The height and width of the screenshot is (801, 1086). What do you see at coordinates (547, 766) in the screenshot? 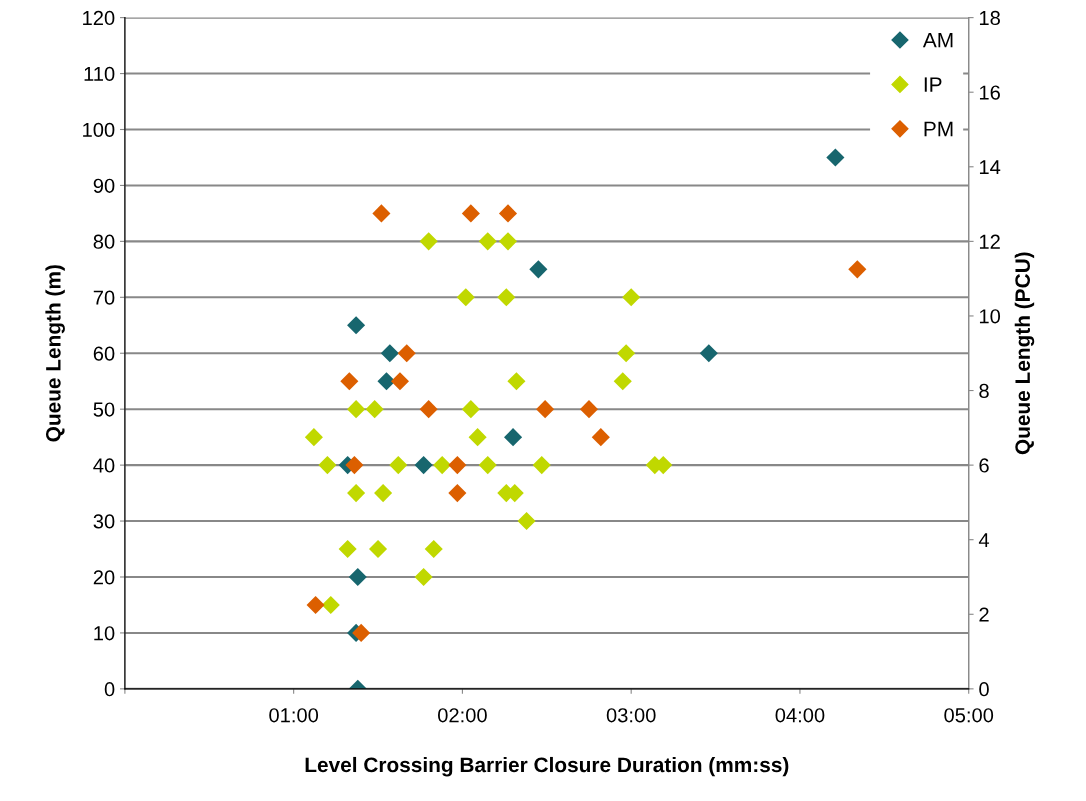
I see `x-axis-title: Level Crossing Barrier Closure Duration (mm:ss)` at bounding box center [547, 766].